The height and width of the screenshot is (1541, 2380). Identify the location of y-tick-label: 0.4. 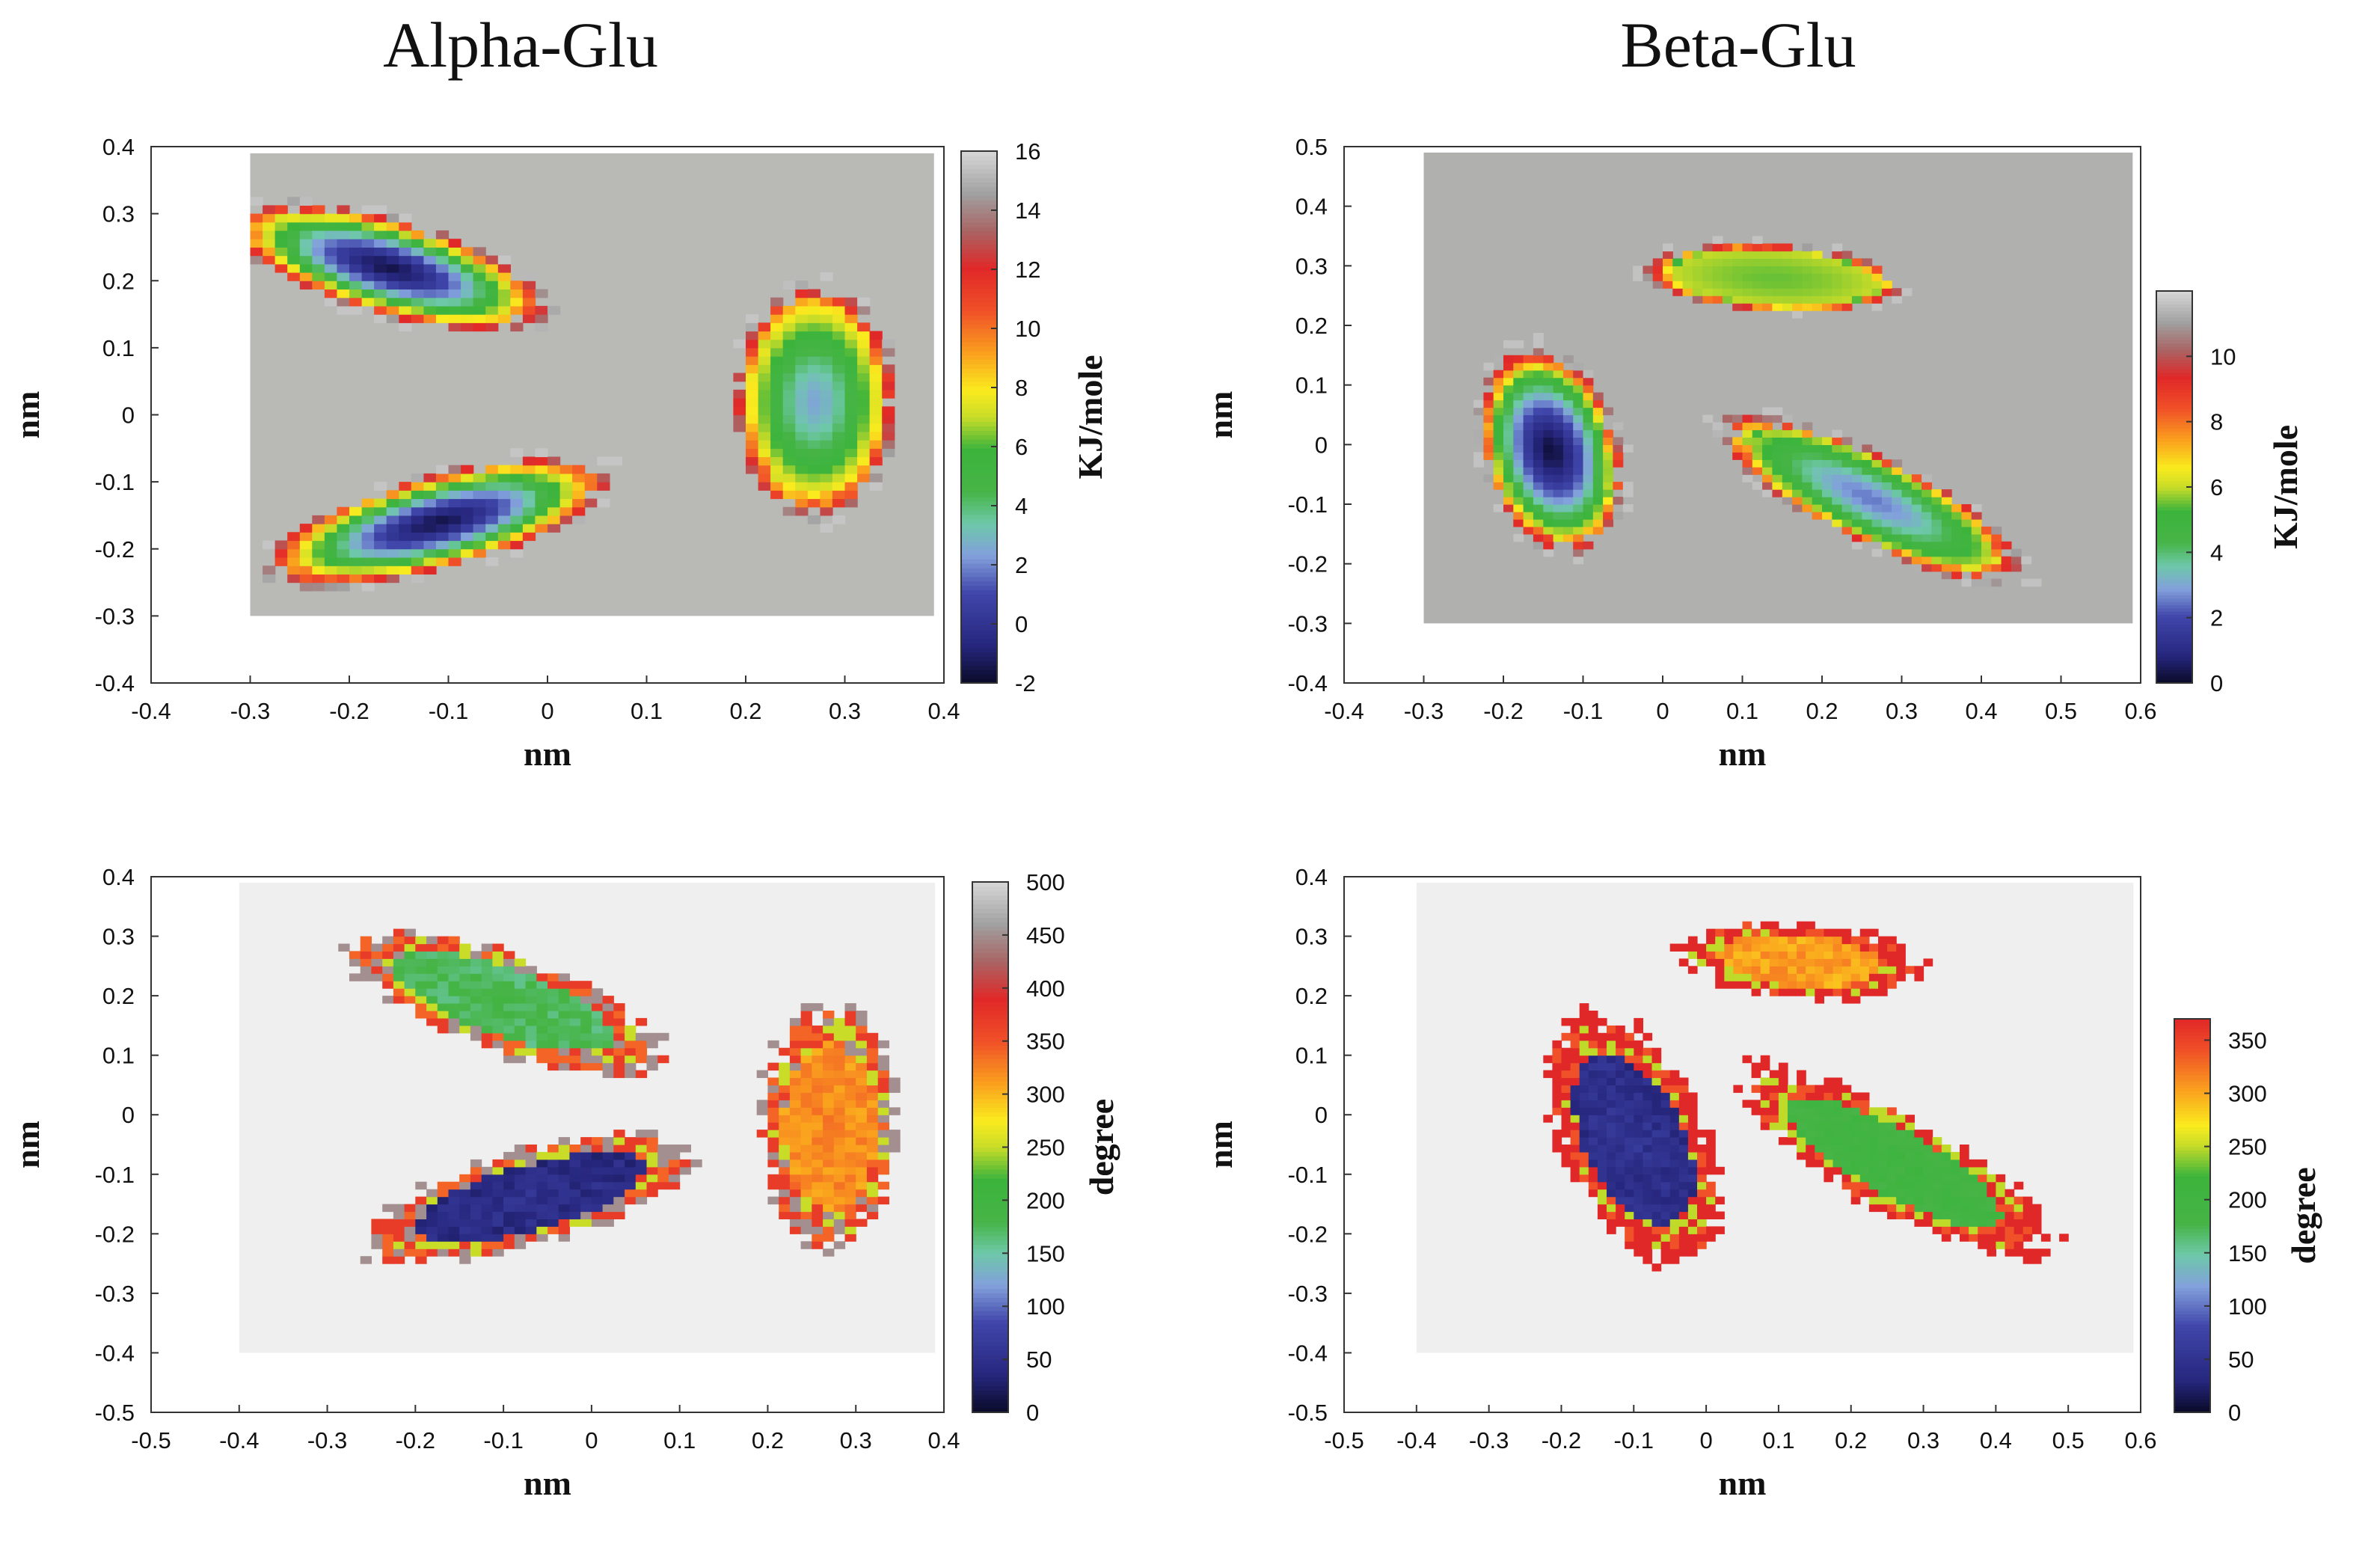
(1311, 207).